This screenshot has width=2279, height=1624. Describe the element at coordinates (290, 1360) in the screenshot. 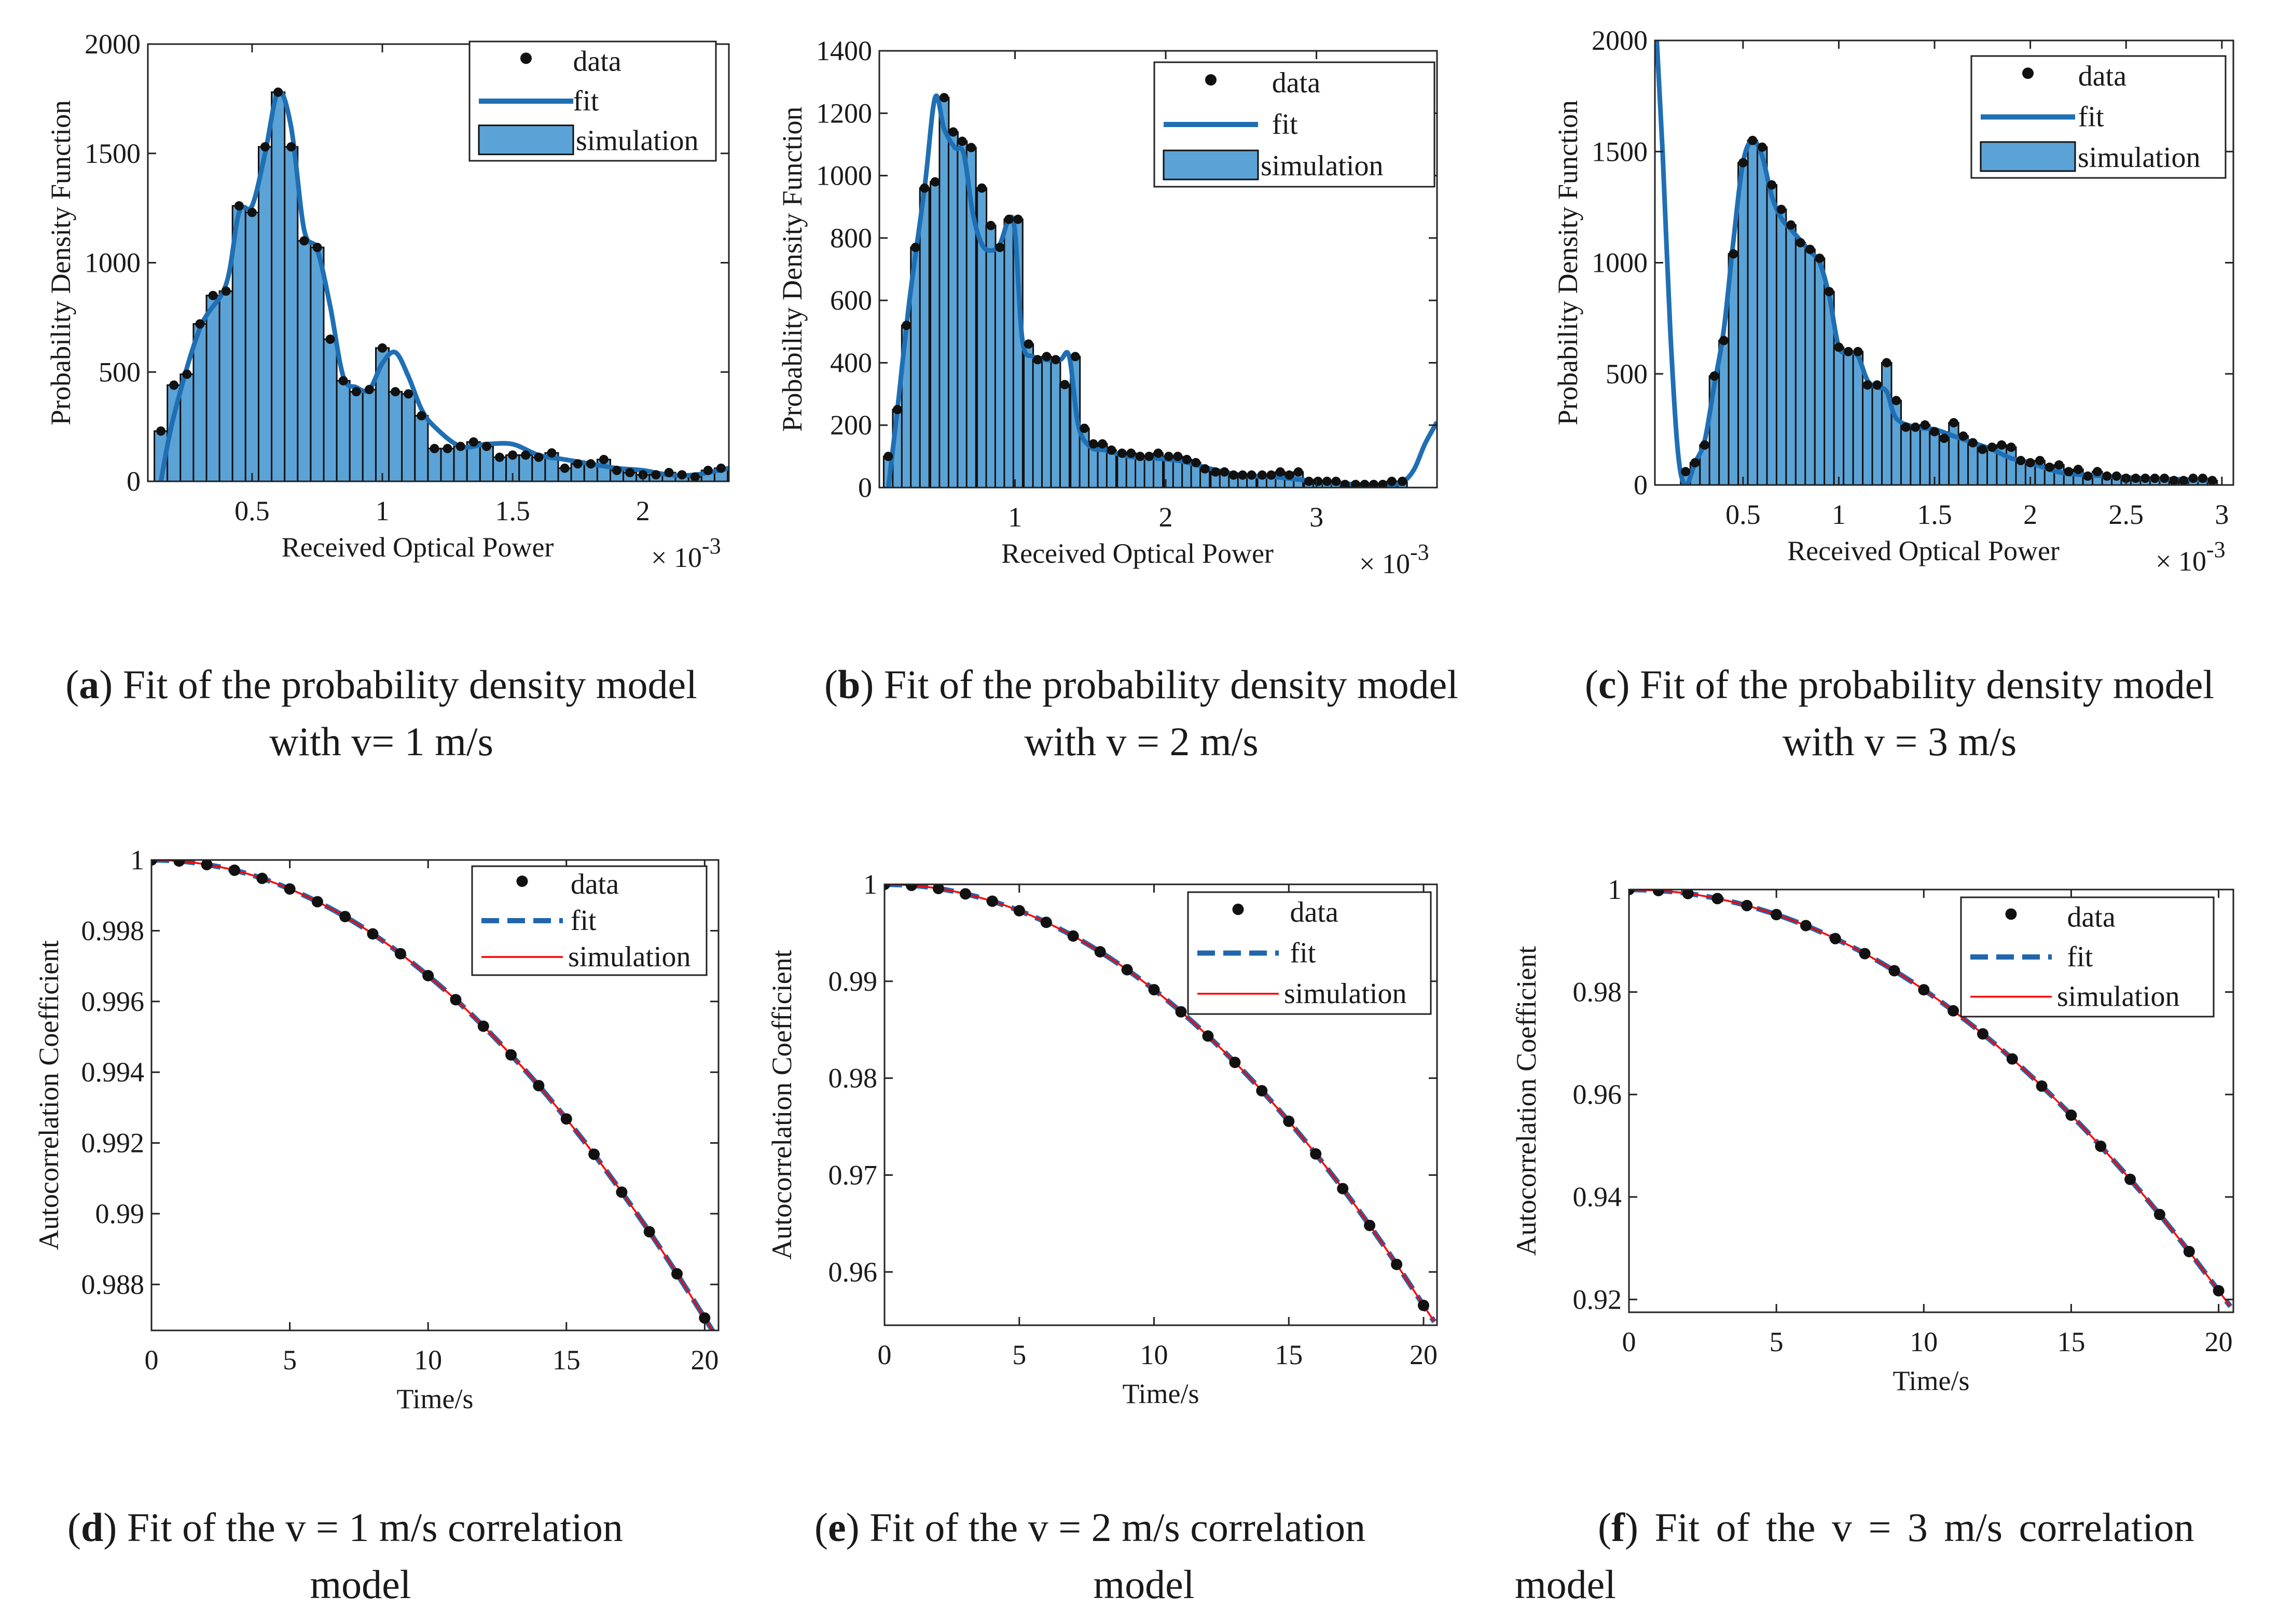

I see `x-tick-label: 5` at that location.